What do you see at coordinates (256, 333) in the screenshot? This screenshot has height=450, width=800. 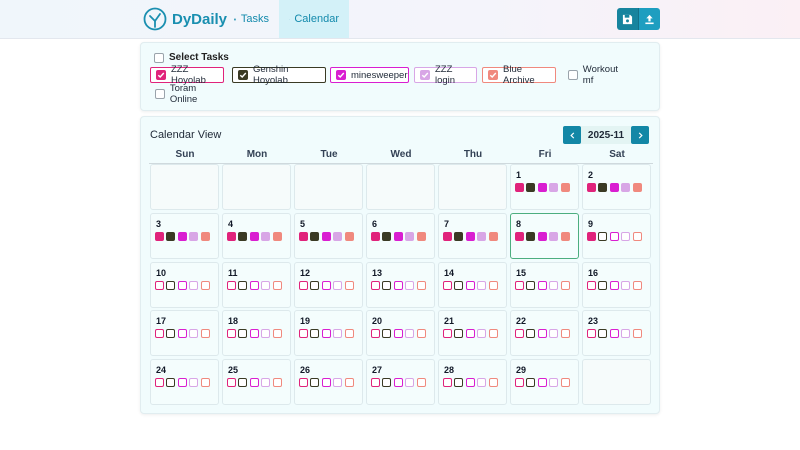 I see `calendar-day-cell: 18` at bounding box center [256, 333].